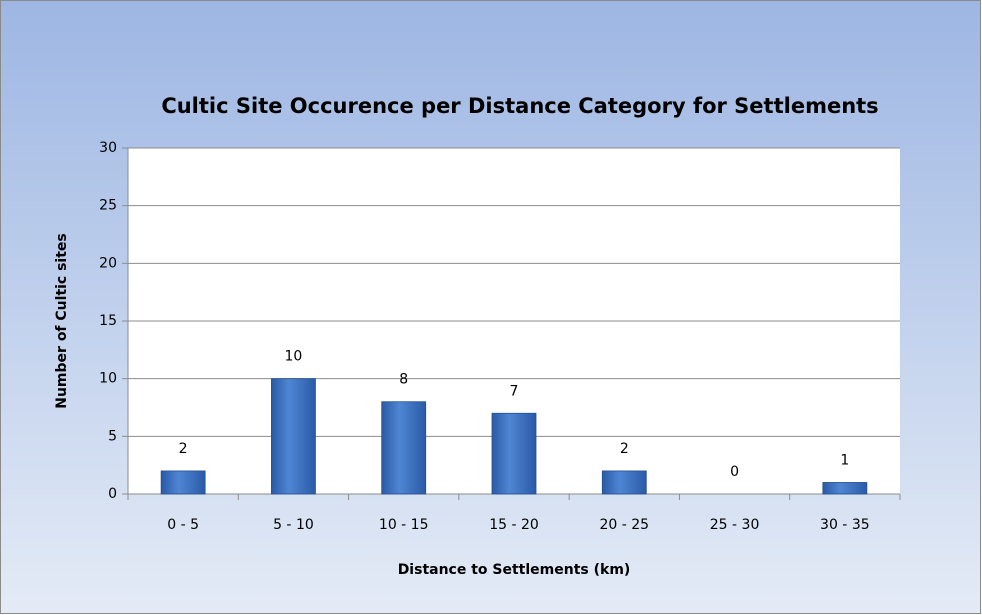  What do you see at coordinates (293, 525) in the screenshot?
I see `x-tick-label: 5 - 10` at bounding box center [293, 525].